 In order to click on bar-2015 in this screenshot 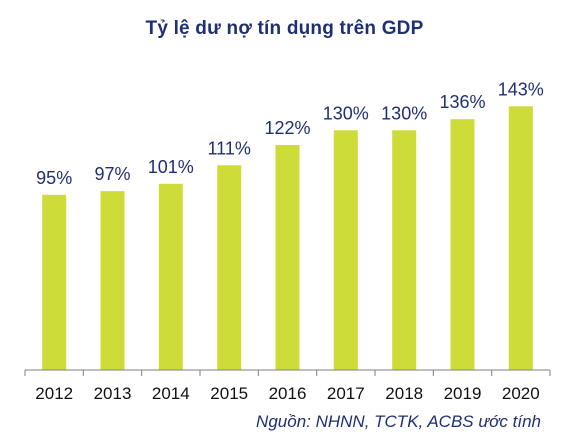, I will do `click(229, 267)`.